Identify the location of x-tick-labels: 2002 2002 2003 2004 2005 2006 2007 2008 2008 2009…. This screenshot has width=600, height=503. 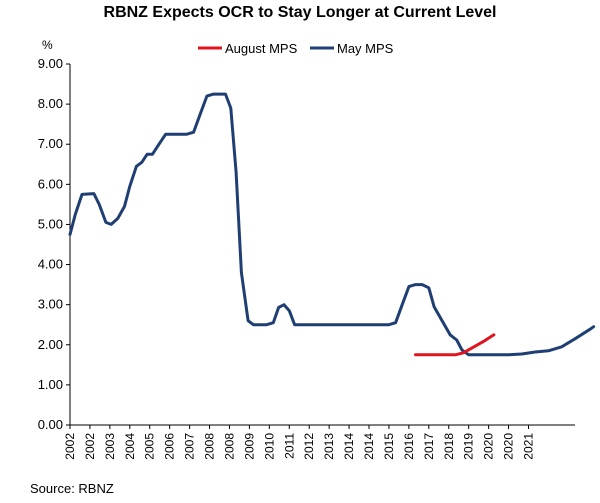
(299, 446).